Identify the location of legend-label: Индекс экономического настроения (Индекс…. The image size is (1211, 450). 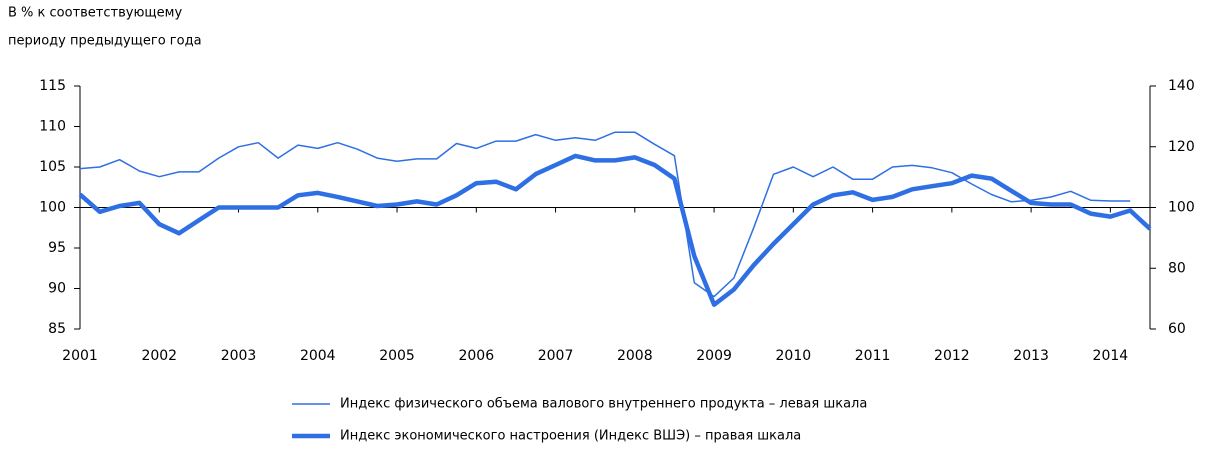
(570, 436).